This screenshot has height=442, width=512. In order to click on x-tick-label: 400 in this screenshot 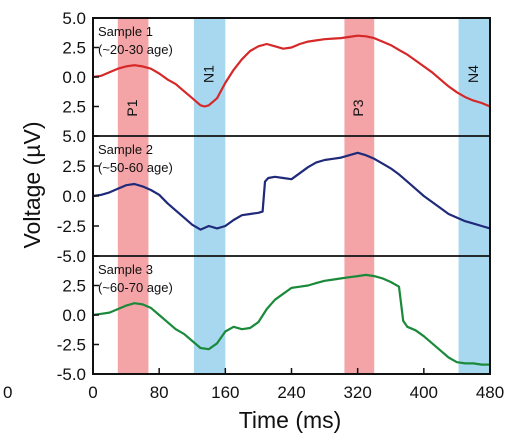, I will do `click(424, 392)`.